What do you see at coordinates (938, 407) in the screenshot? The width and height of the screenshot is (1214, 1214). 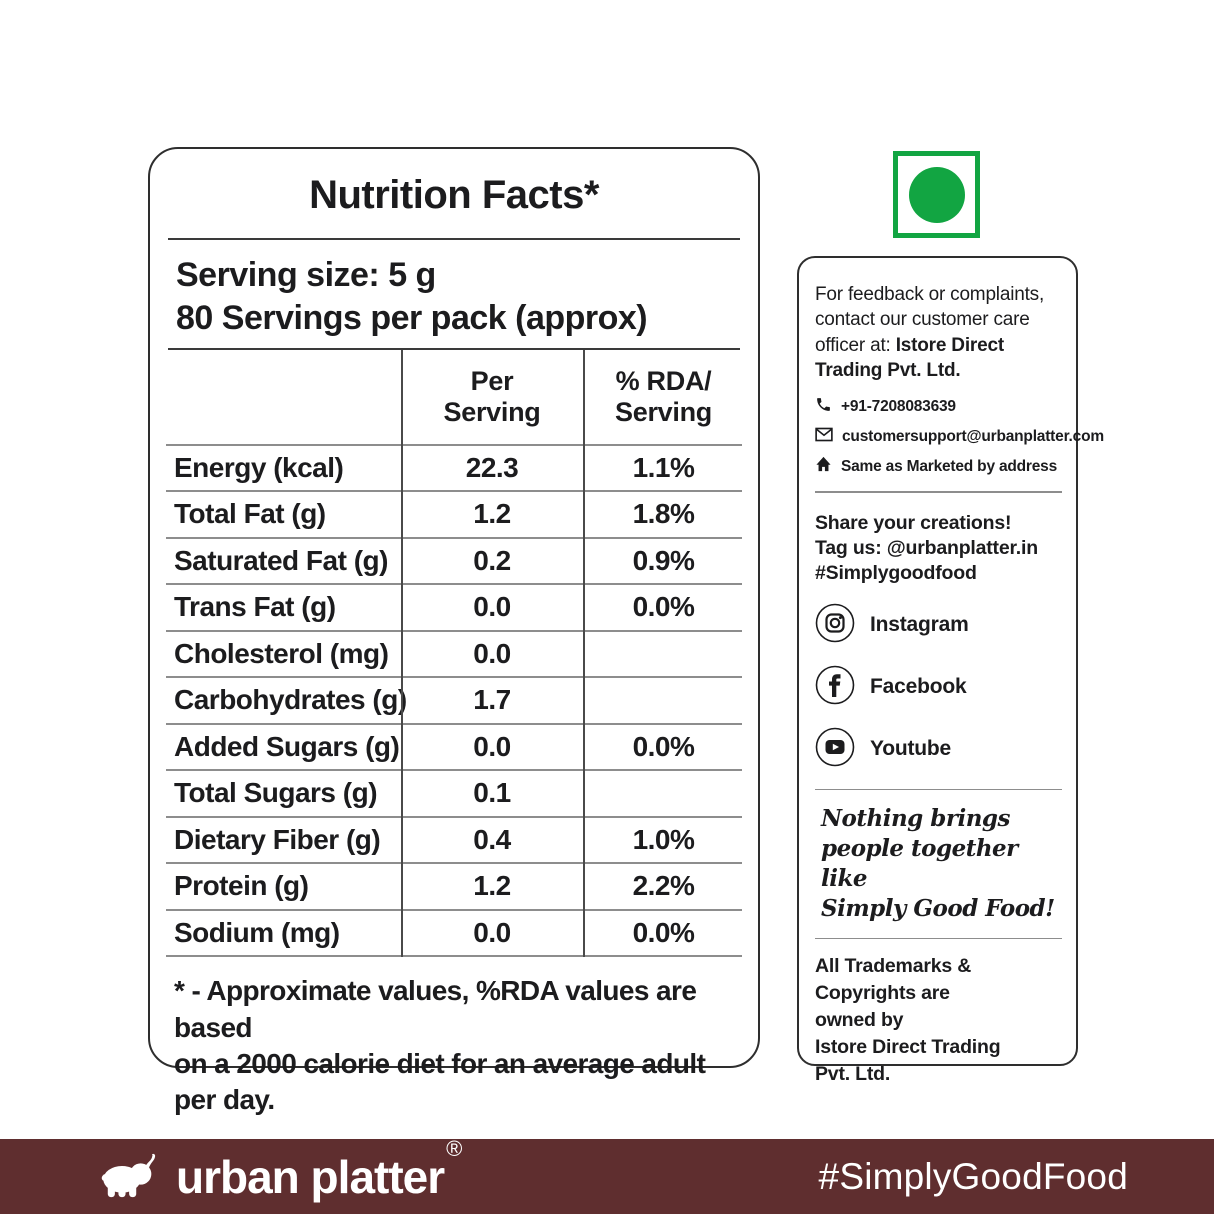 I see `contact-phone: +91-7208083639` at bounding box center [938, 407].